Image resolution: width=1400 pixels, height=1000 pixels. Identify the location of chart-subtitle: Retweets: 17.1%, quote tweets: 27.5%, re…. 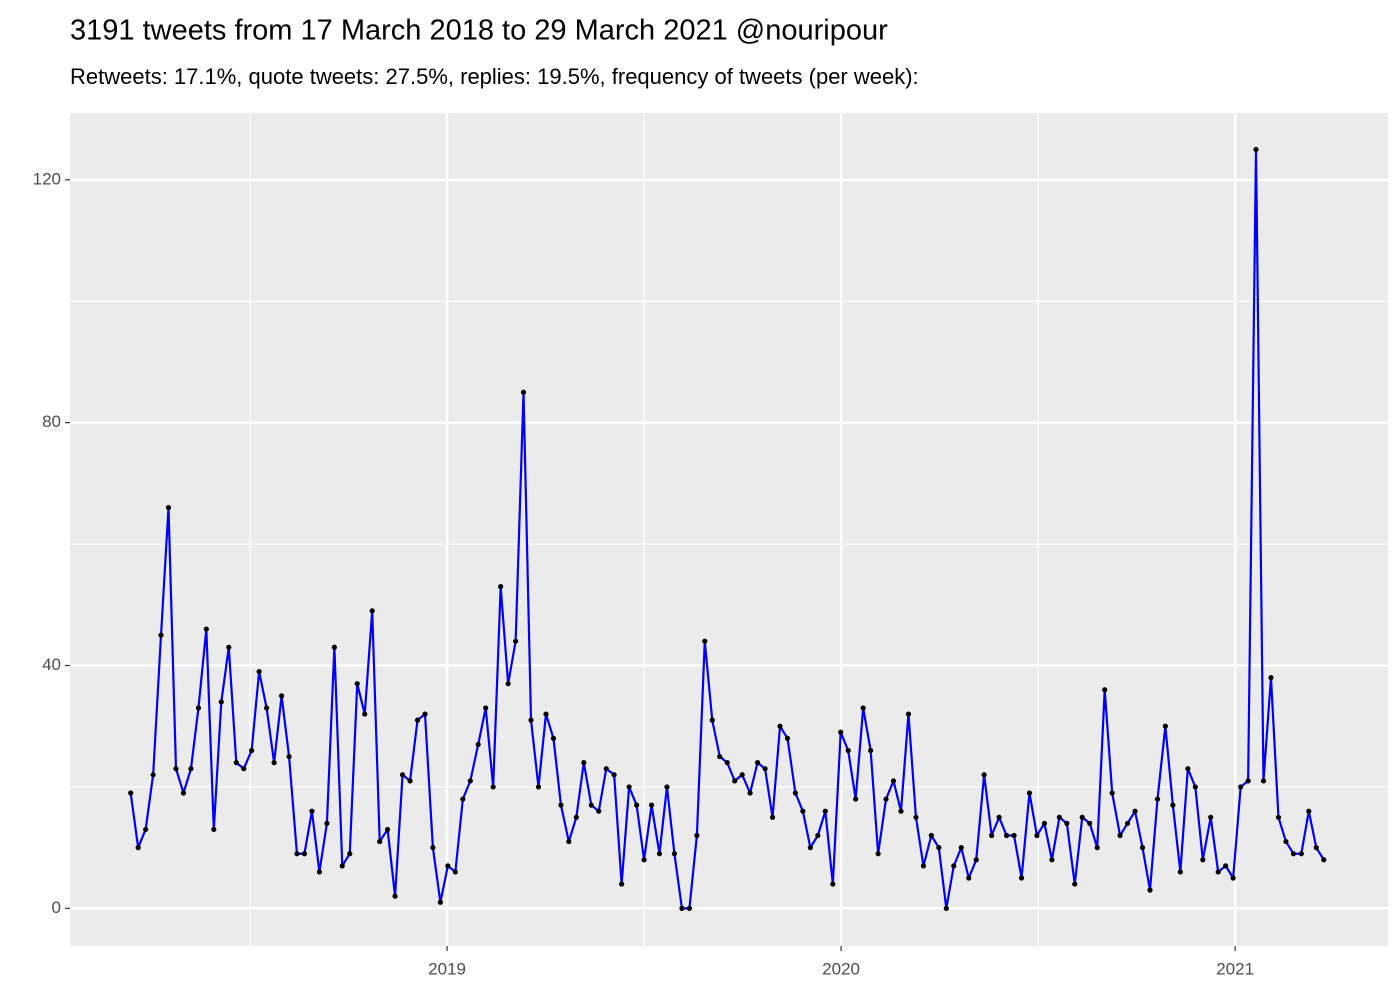
(494, 76).